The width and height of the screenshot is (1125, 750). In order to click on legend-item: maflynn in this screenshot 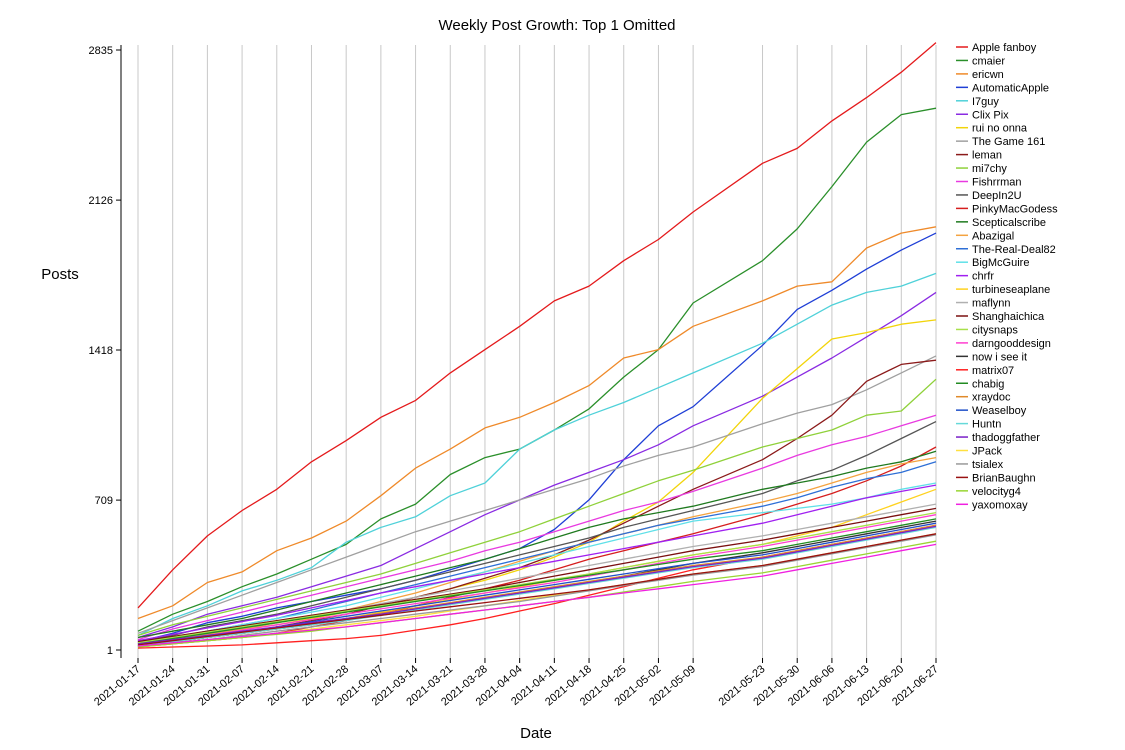, I will do `click(983, 304)`.